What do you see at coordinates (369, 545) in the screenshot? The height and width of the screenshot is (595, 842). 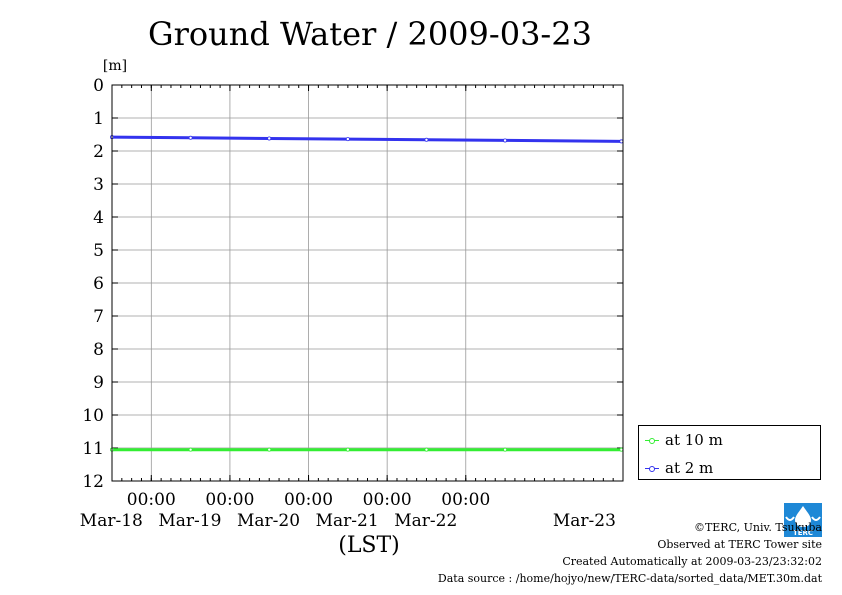 I see `x-axis-label: (LST)` at bounding box center [369, 545].